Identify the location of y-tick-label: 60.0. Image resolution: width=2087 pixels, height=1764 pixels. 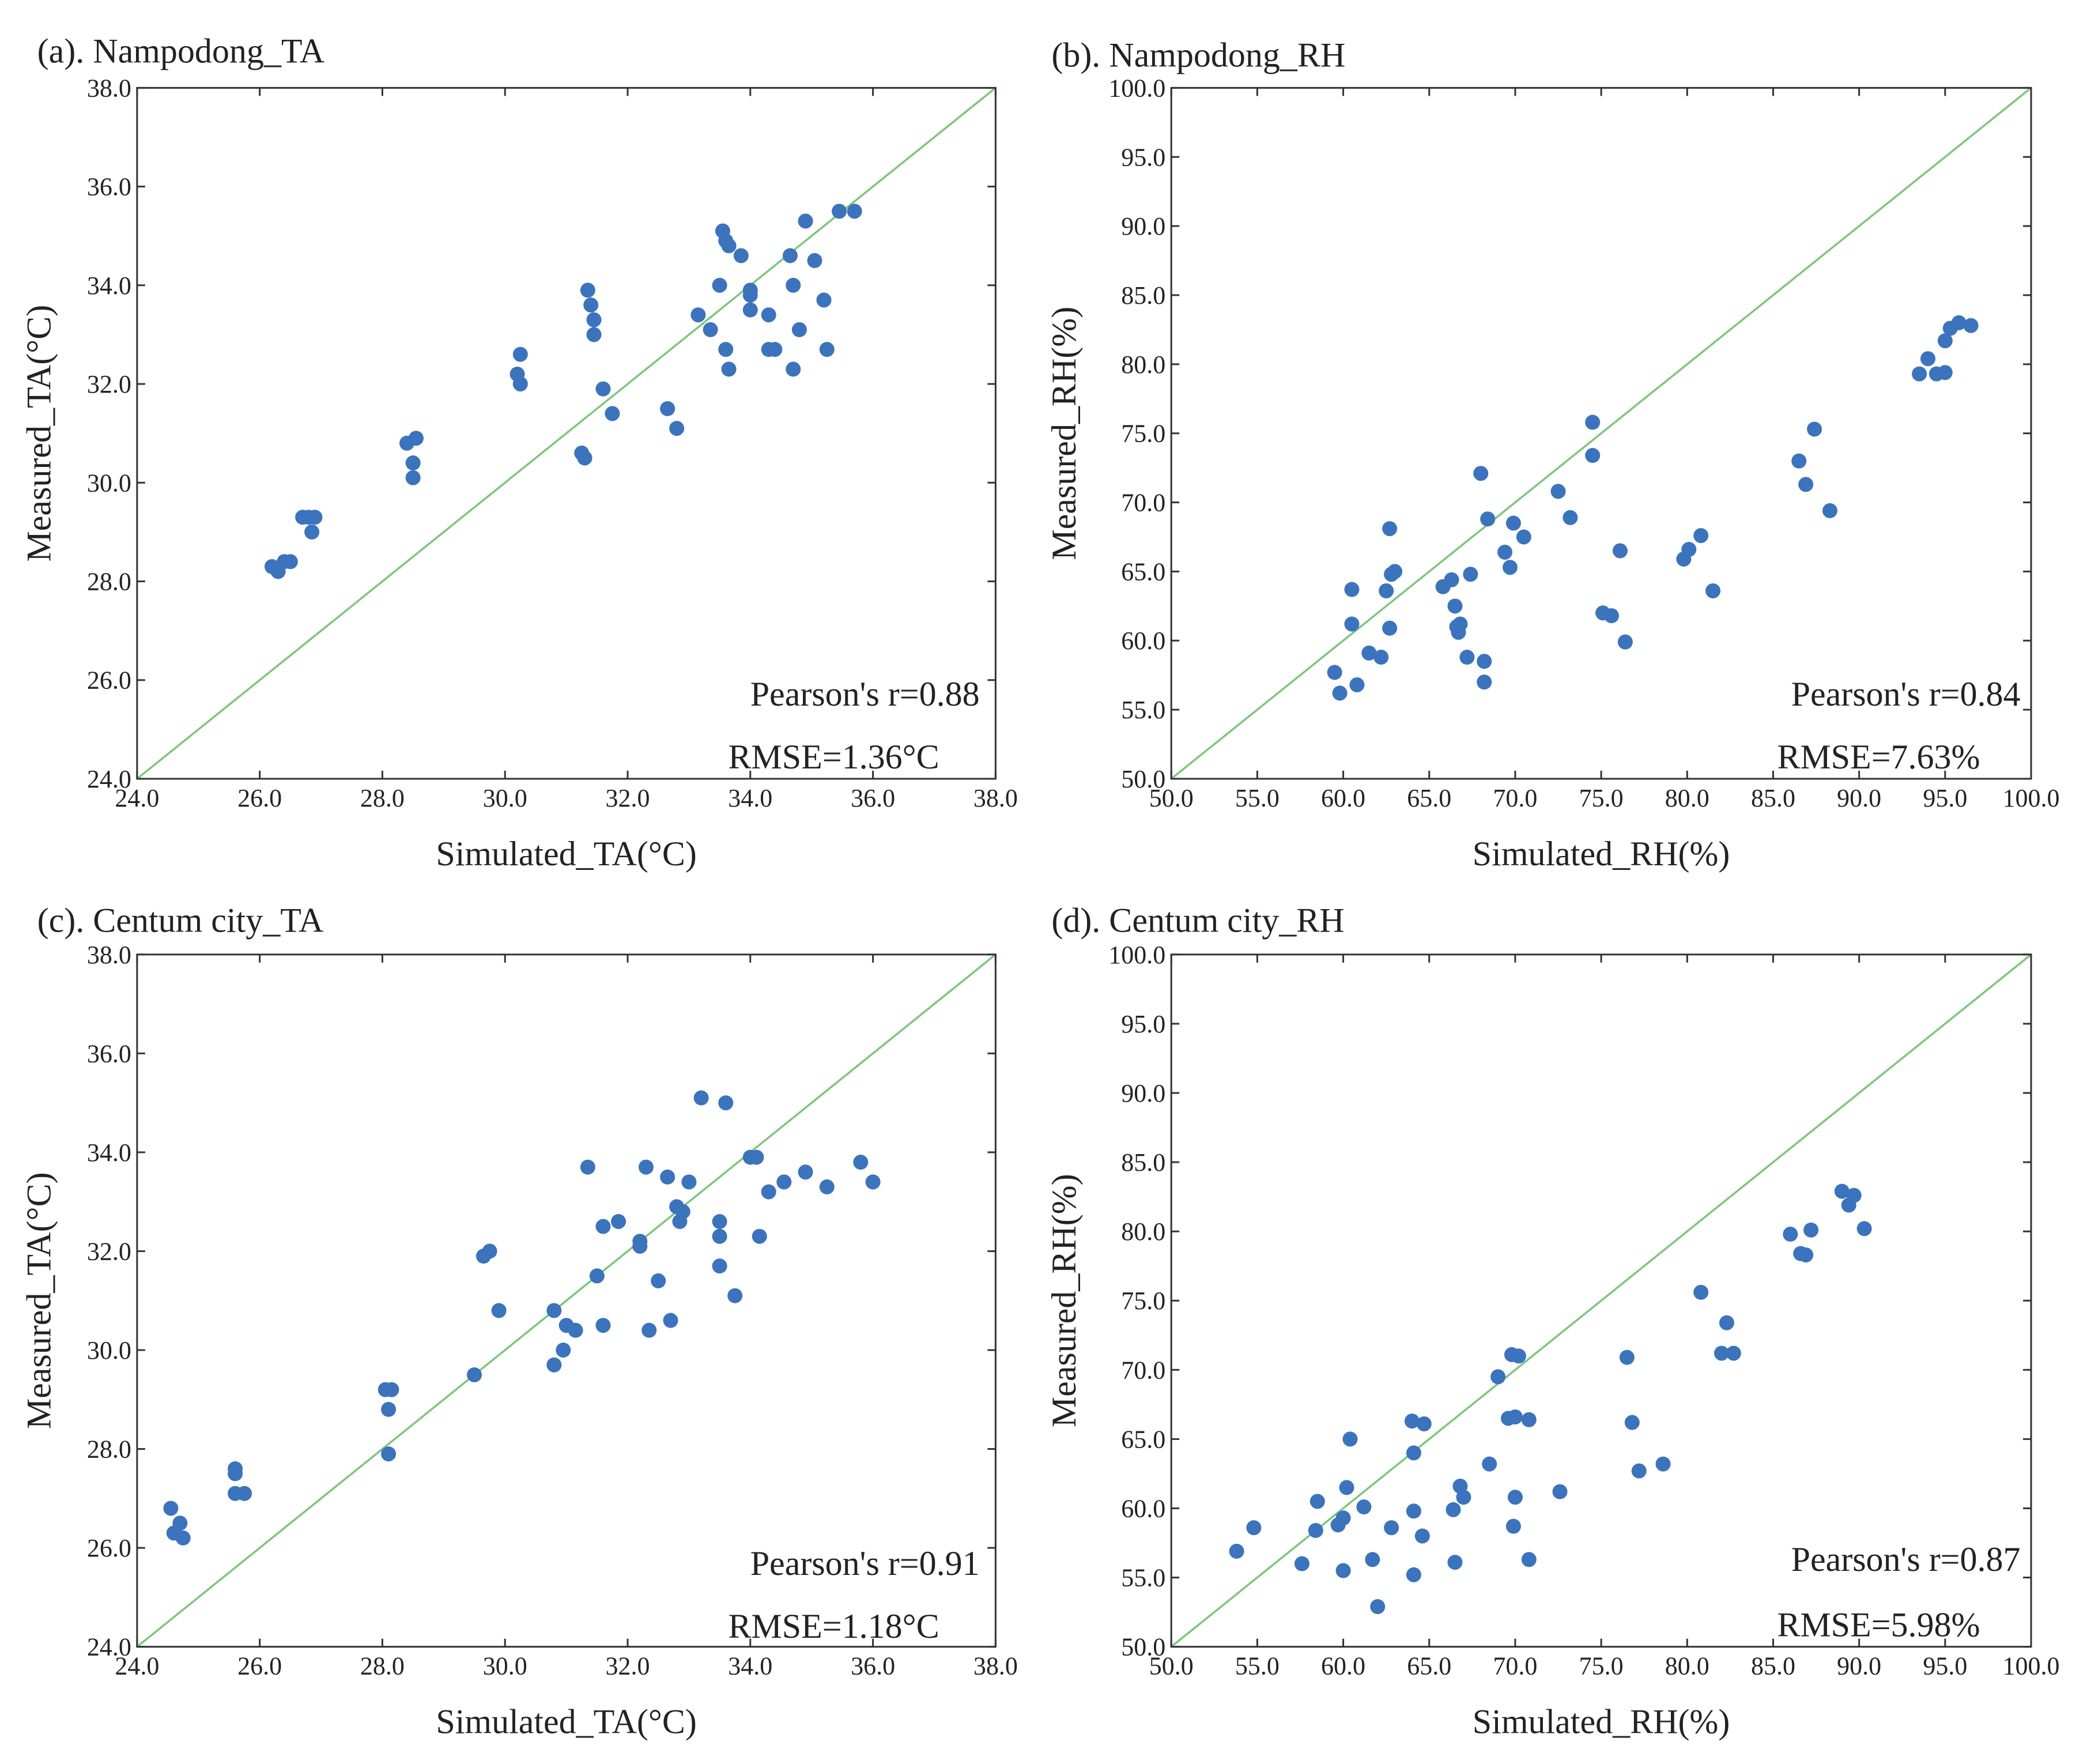
(1143, 641).